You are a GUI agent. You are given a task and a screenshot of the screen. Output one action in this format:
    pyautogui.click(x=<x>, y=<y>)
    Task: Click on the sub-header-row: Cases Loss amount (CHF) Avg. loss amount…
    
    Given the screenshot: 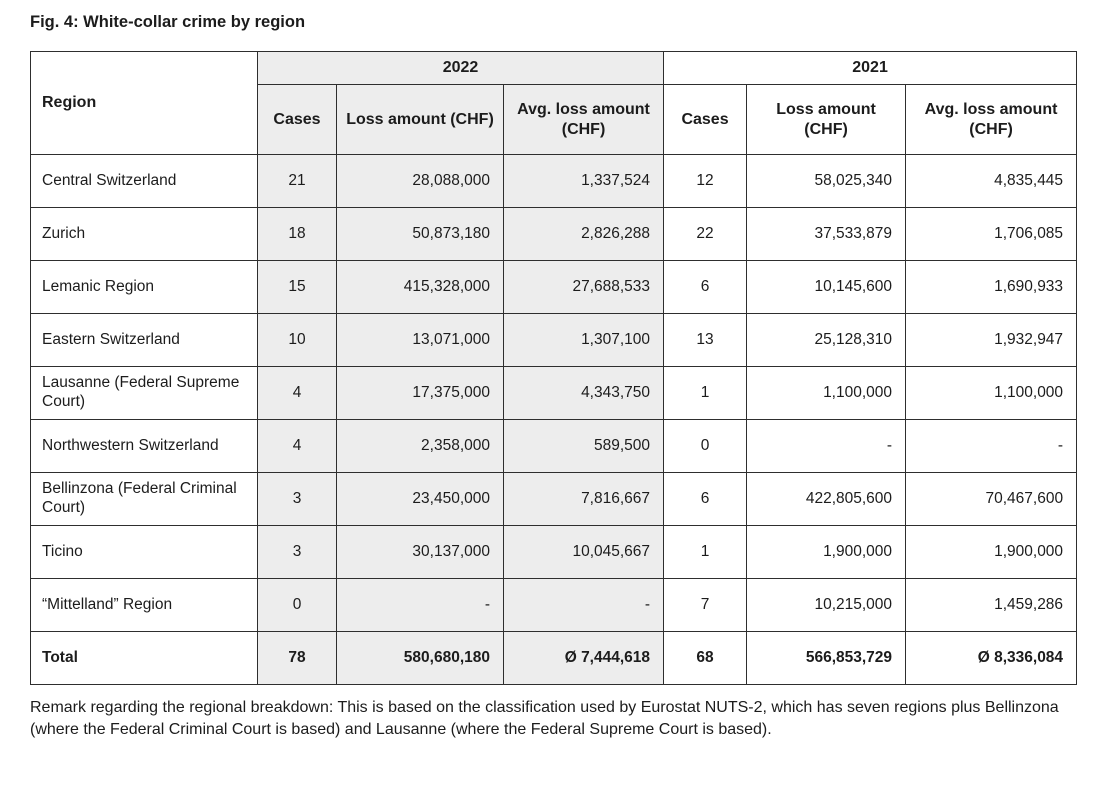 What is the action you would take?
    pyautogui.click(x=554, y=119)
    